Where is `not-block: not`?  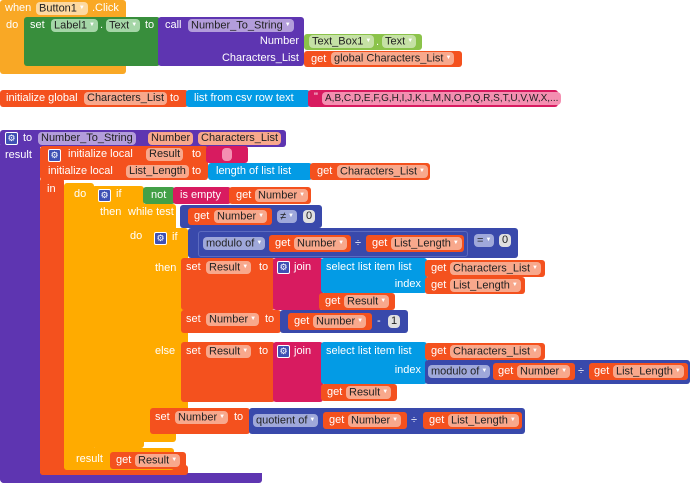
not-block: not is located at coordinates (159, 195).